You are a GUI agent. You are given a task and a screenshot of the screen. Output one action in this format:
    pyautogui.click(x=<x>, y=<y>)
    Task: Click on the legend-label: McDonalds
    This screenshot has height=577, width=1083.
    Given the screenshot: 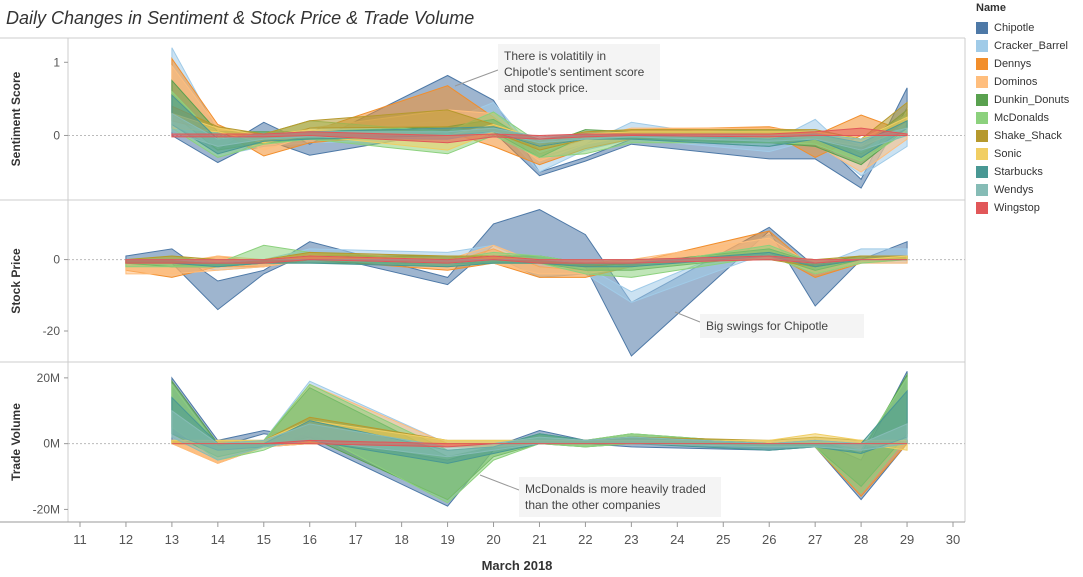 What is the action you would take?
    pyautogui.click(x=1022, y=118)
    